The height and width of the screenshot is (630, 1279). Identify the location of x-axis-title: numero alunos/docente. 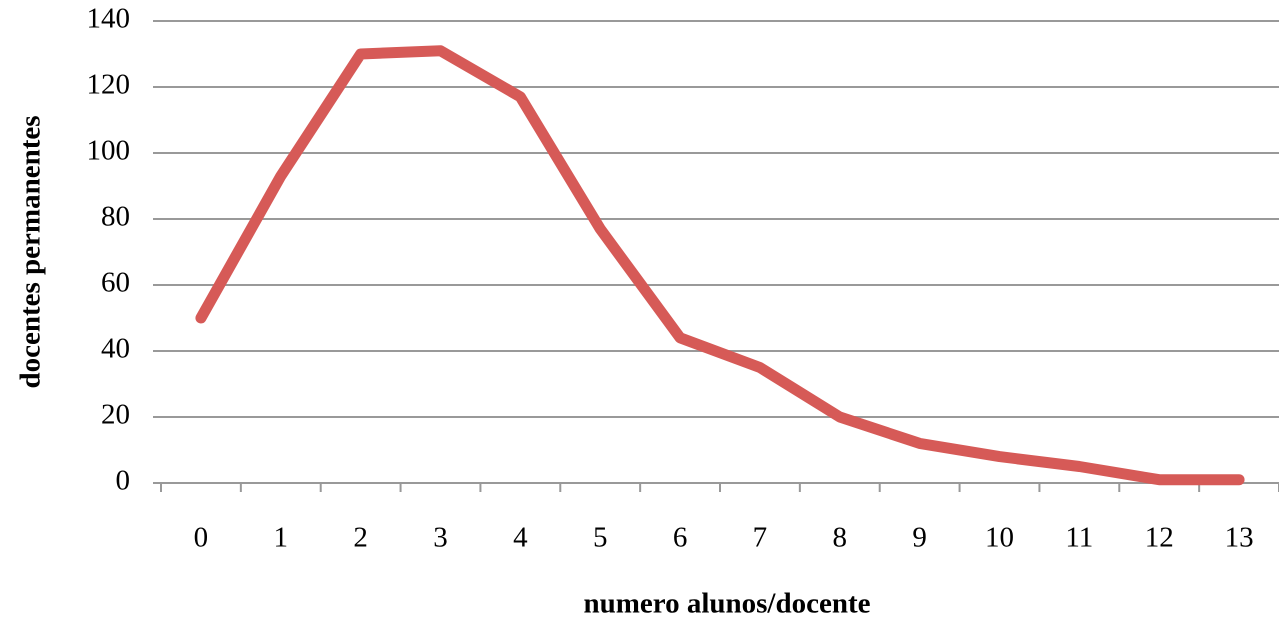
(726, 604).